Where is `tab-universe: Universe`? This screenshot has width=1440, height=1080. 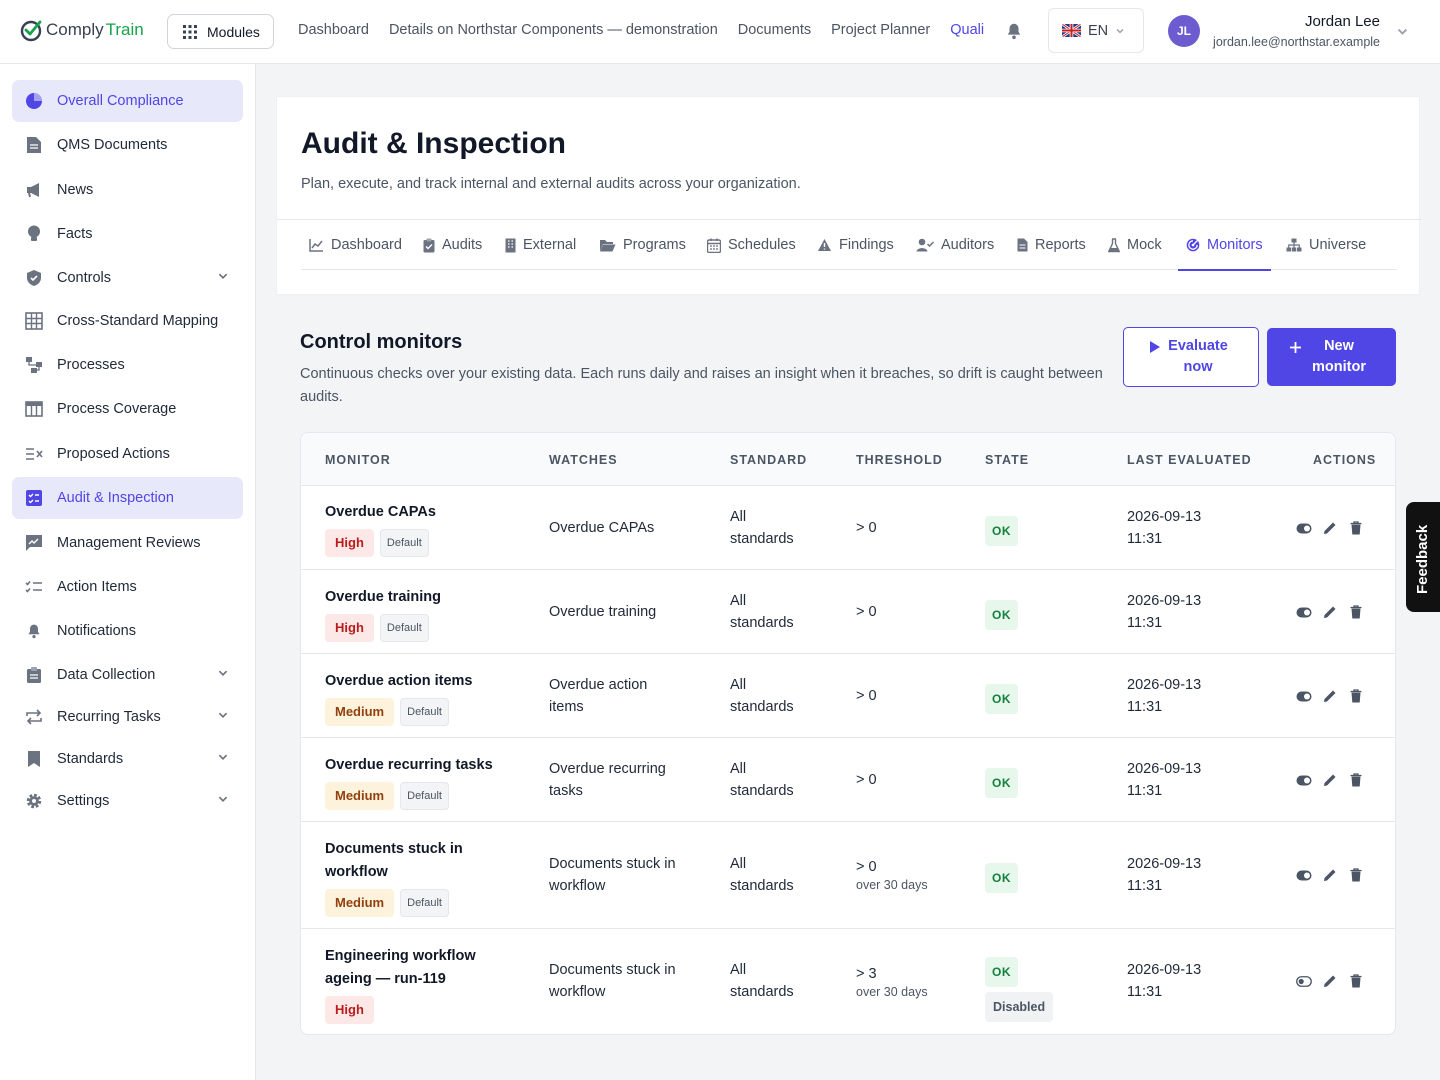 tab-universe: Universe is located at coordinates (1326, 245).